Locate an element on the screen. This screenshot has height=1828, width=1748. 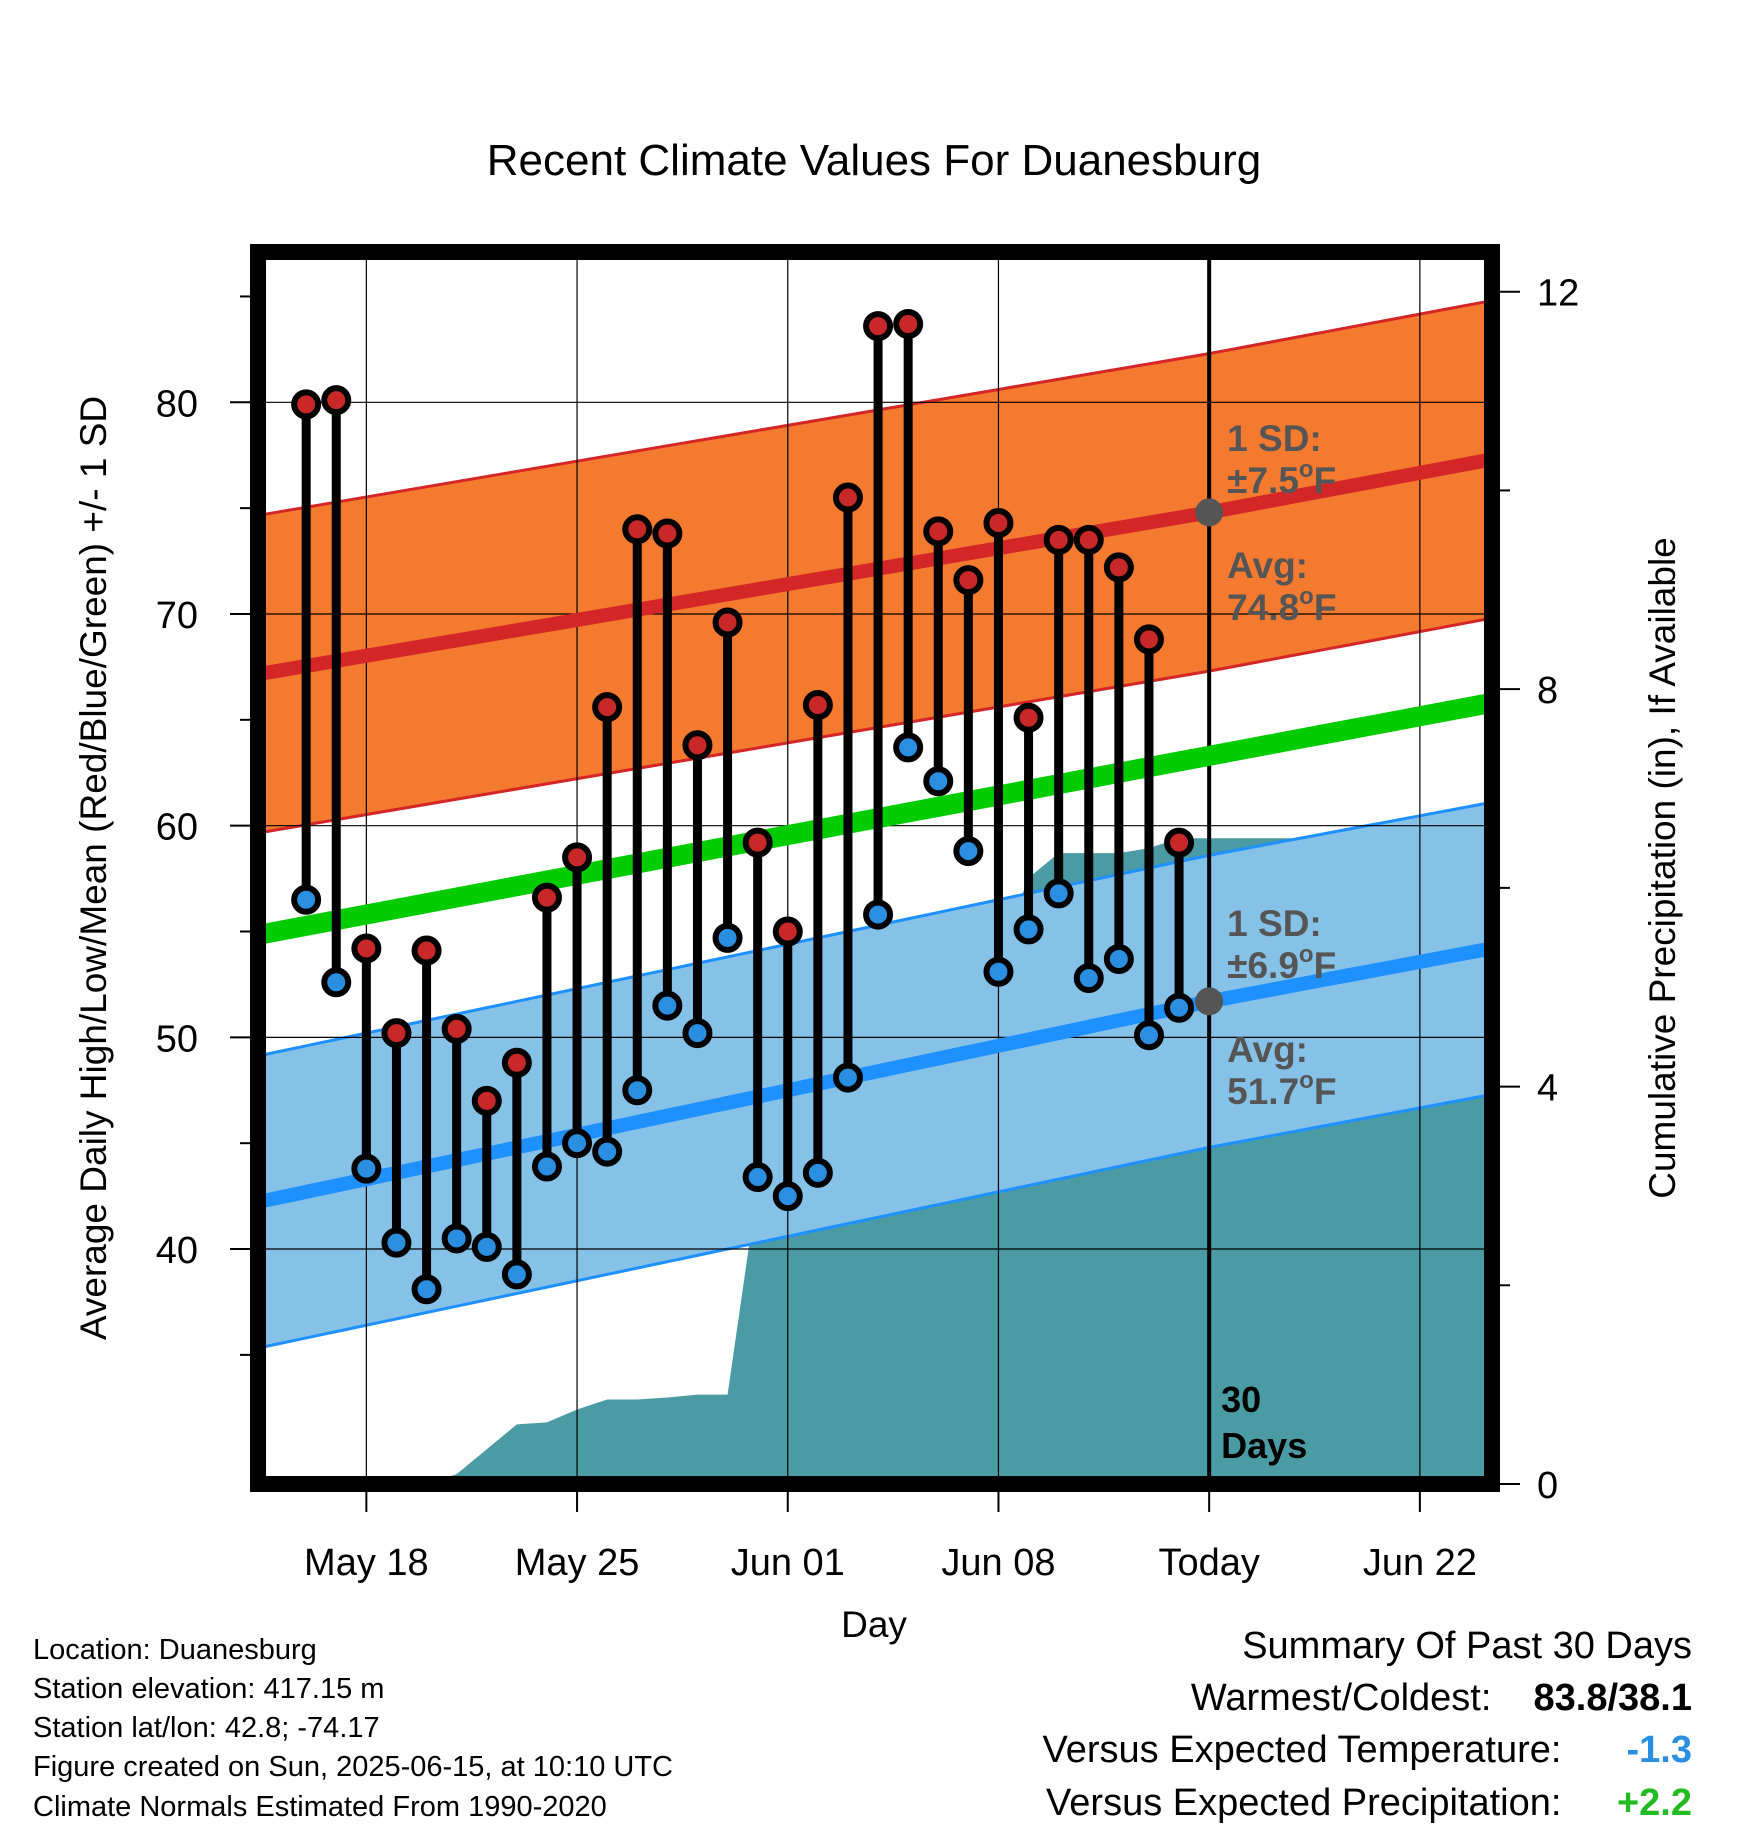
window-days-label: Days is located at coordinates (1264, 1445).